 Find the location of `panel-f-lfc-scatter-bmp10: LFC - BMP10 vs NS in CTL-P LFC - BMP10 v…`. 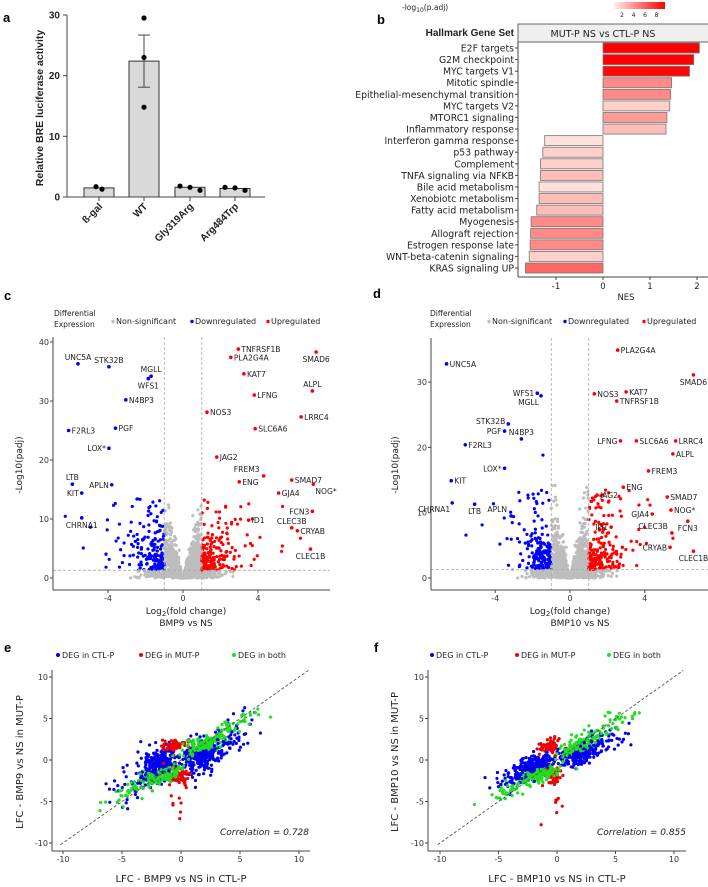

panel-f-lfc-scatter-bmp10: LFC - BMP10 vs NS in CTL-P LFC - BMP10 v… is located at coordinates (538, 768).